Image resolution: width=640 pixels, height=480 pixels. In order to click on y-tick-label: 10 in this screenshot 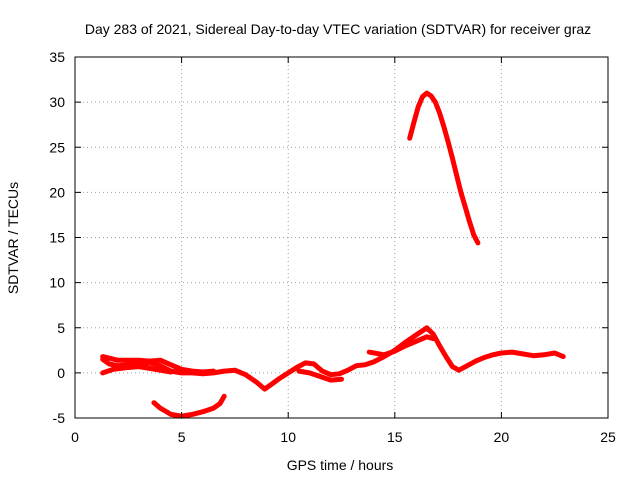, I will do `click(57, 283)`.